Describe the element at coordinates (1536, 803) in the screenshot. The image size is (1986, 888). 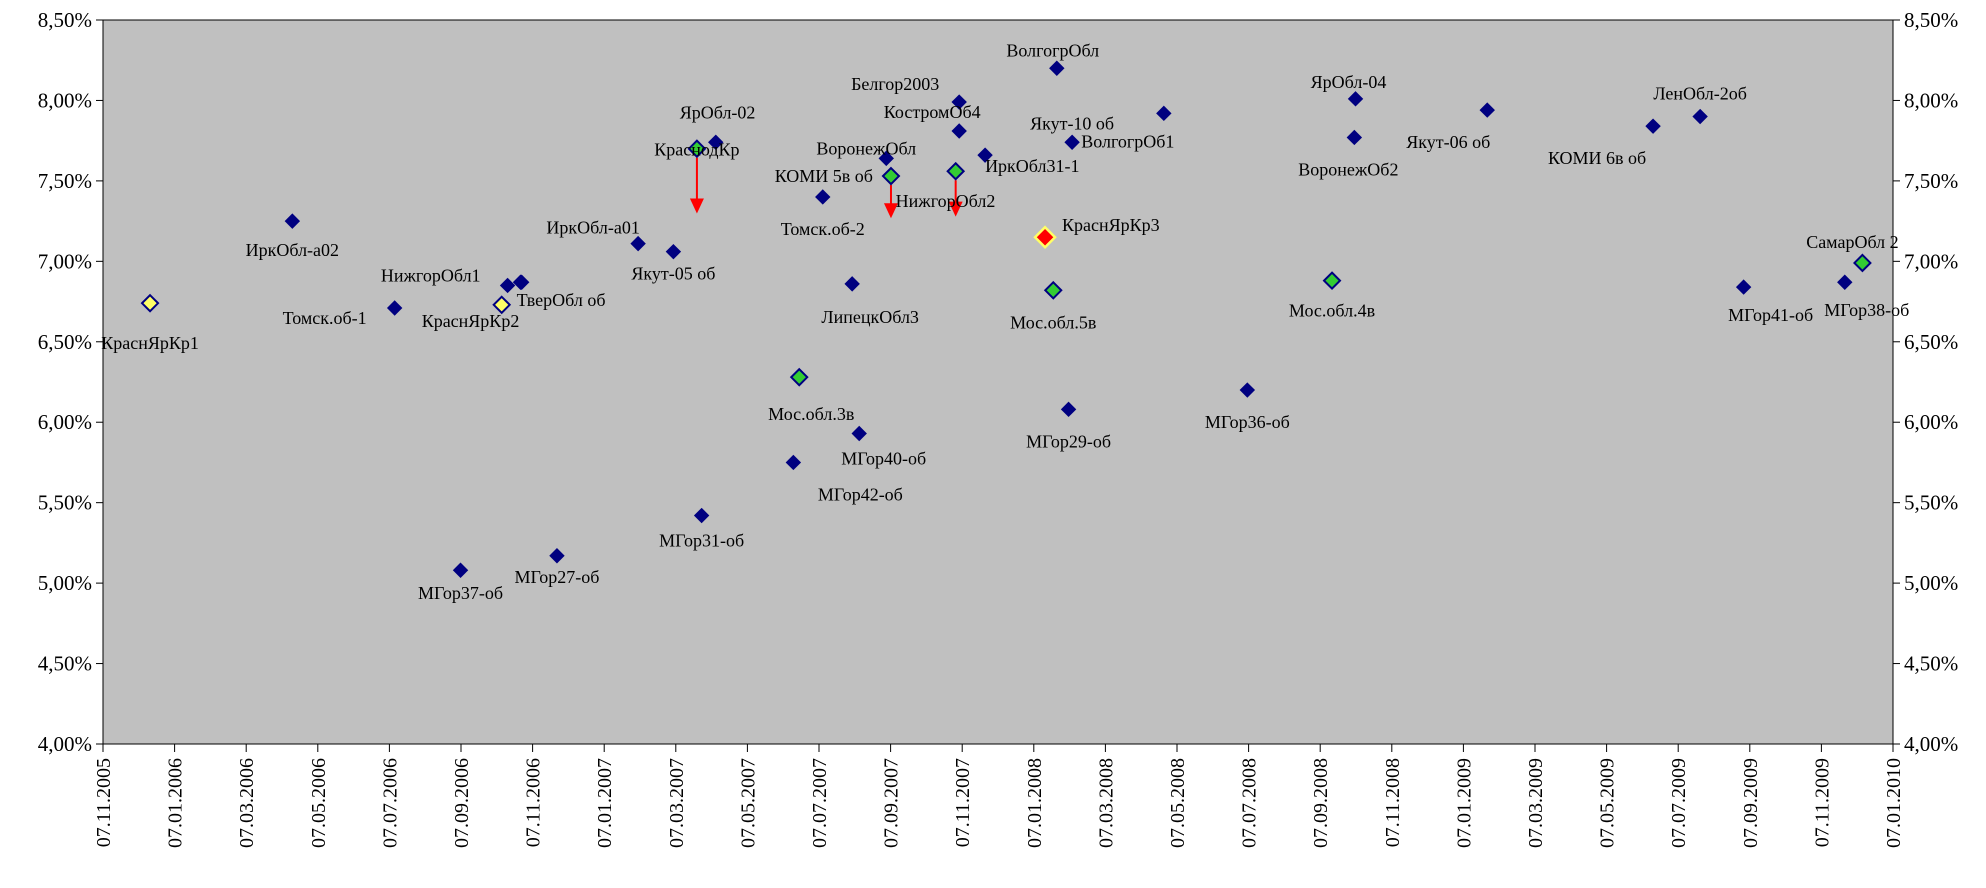
I see `x-tick-label: 07.03.2009` at that location.